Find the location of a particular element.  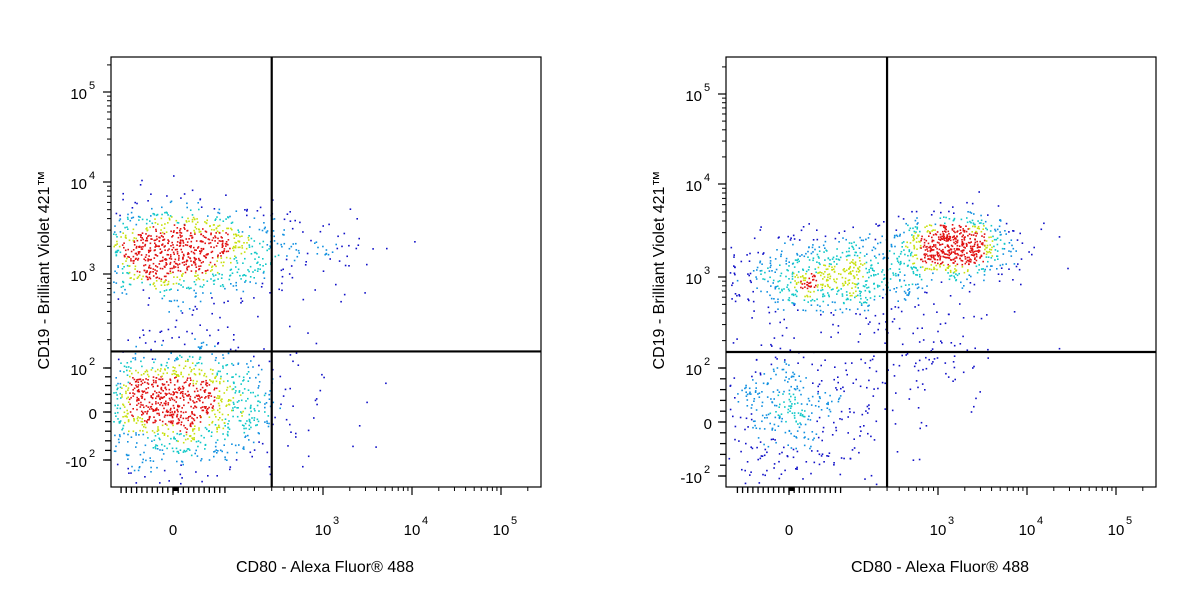

y-tick-exponent: 3 is located at coordinates (92, 268).